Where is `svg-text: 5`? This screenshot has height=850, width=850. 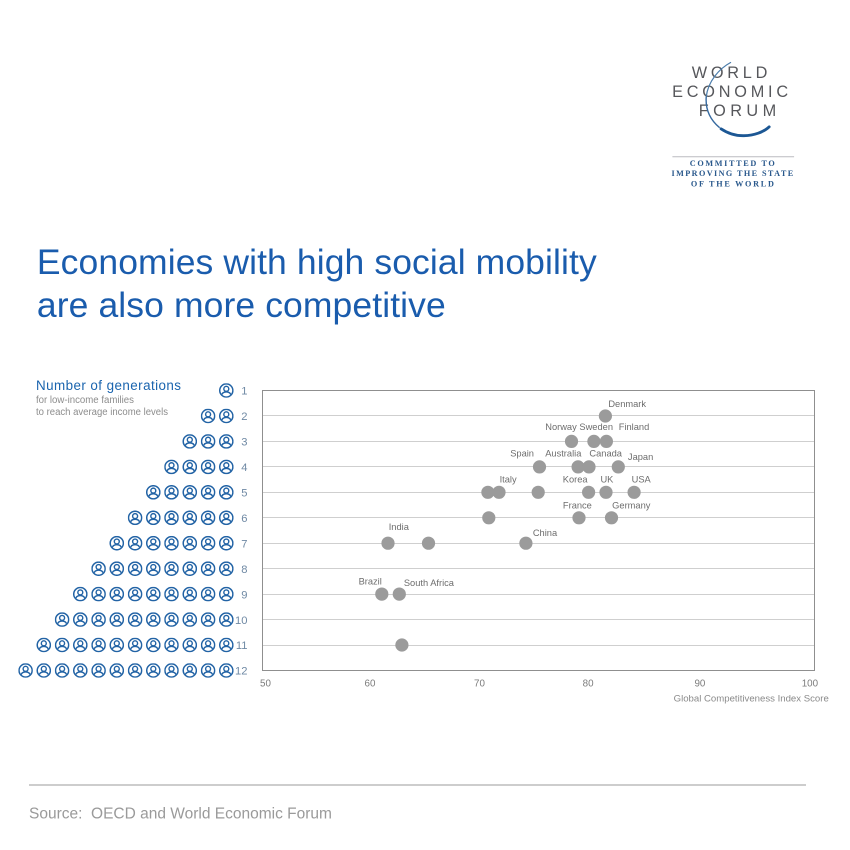 svg-text: 5 is located at coordinates (244, 494).